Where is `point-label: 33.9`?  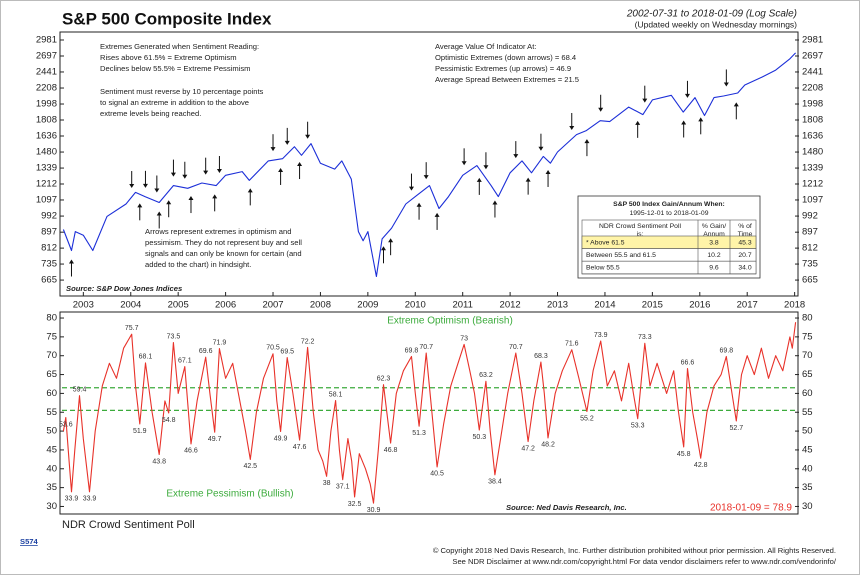 point-label: 33.9 is located at coordinates (90, 499).